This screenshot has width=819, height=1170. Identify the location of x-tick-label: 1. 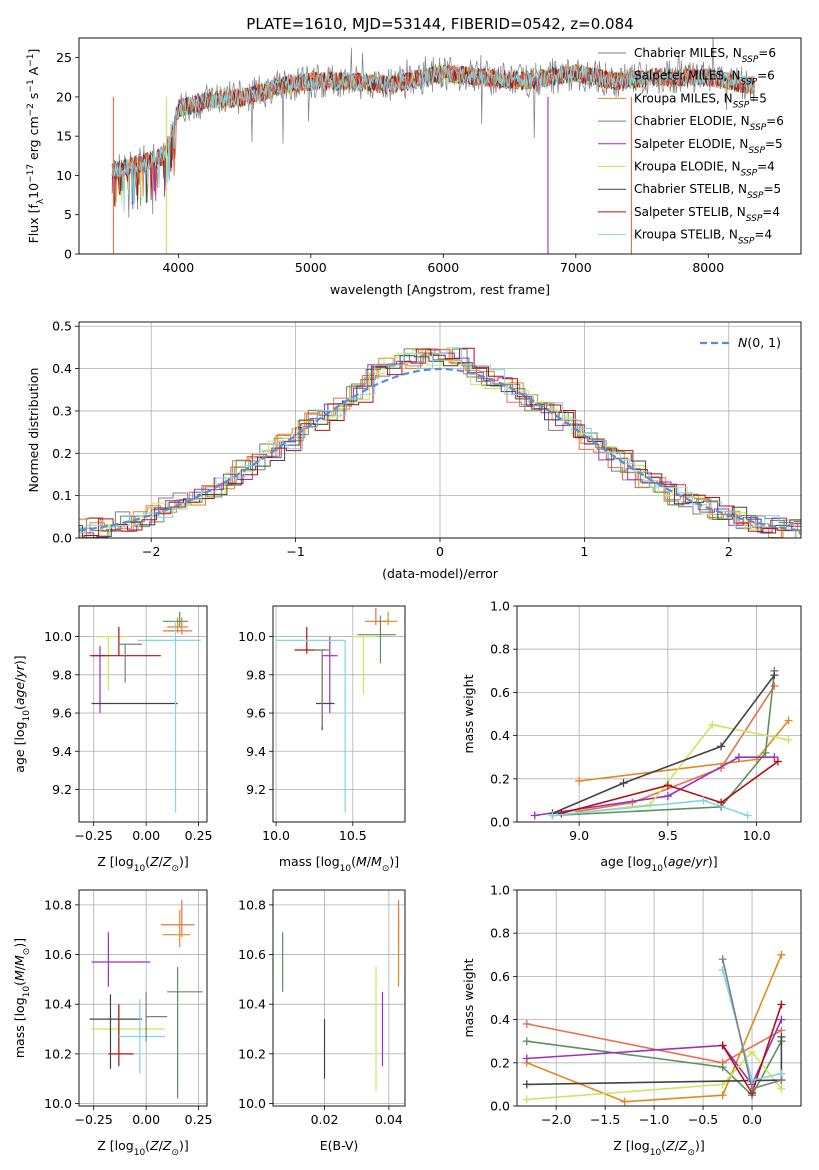
(584, 551).